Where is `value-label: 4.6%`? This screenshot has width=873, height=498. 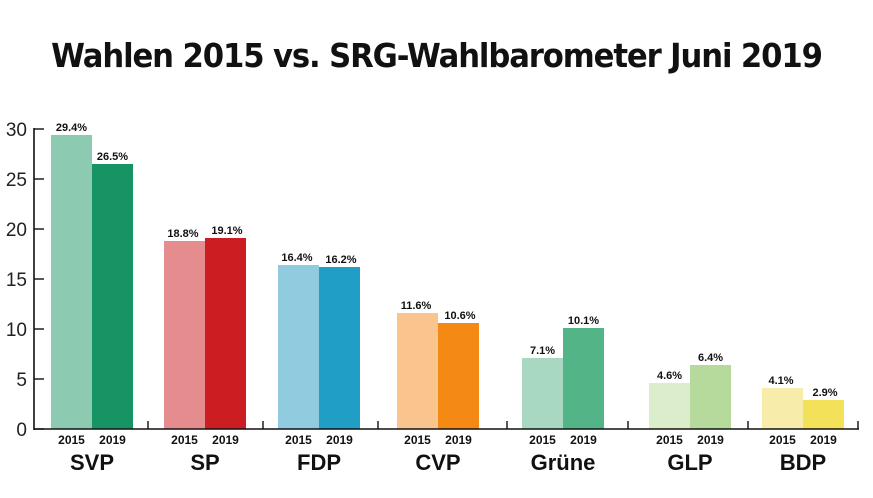
value-label: 4.6% is located at coordinates (669, 376).